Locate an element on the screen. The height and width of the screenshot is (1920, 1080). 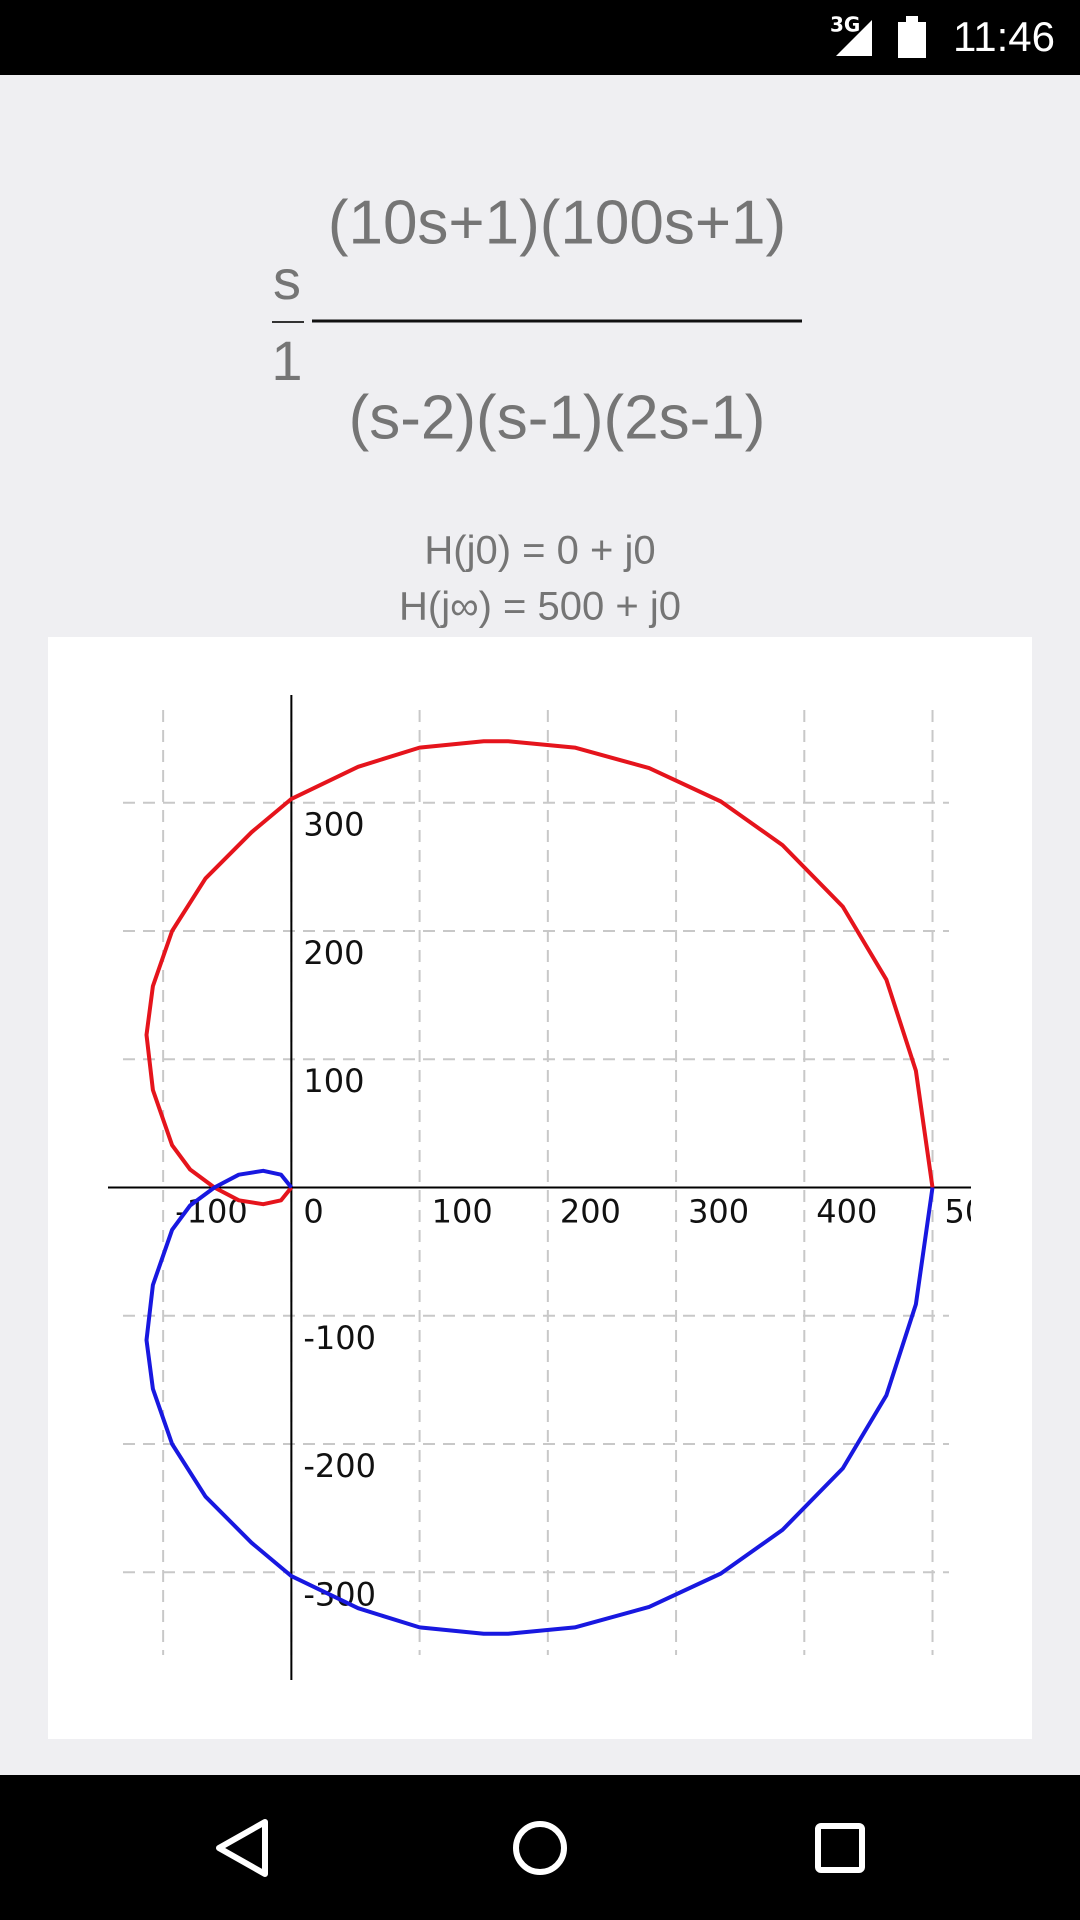
network-type: 3G is located at coordinates (845, 25).